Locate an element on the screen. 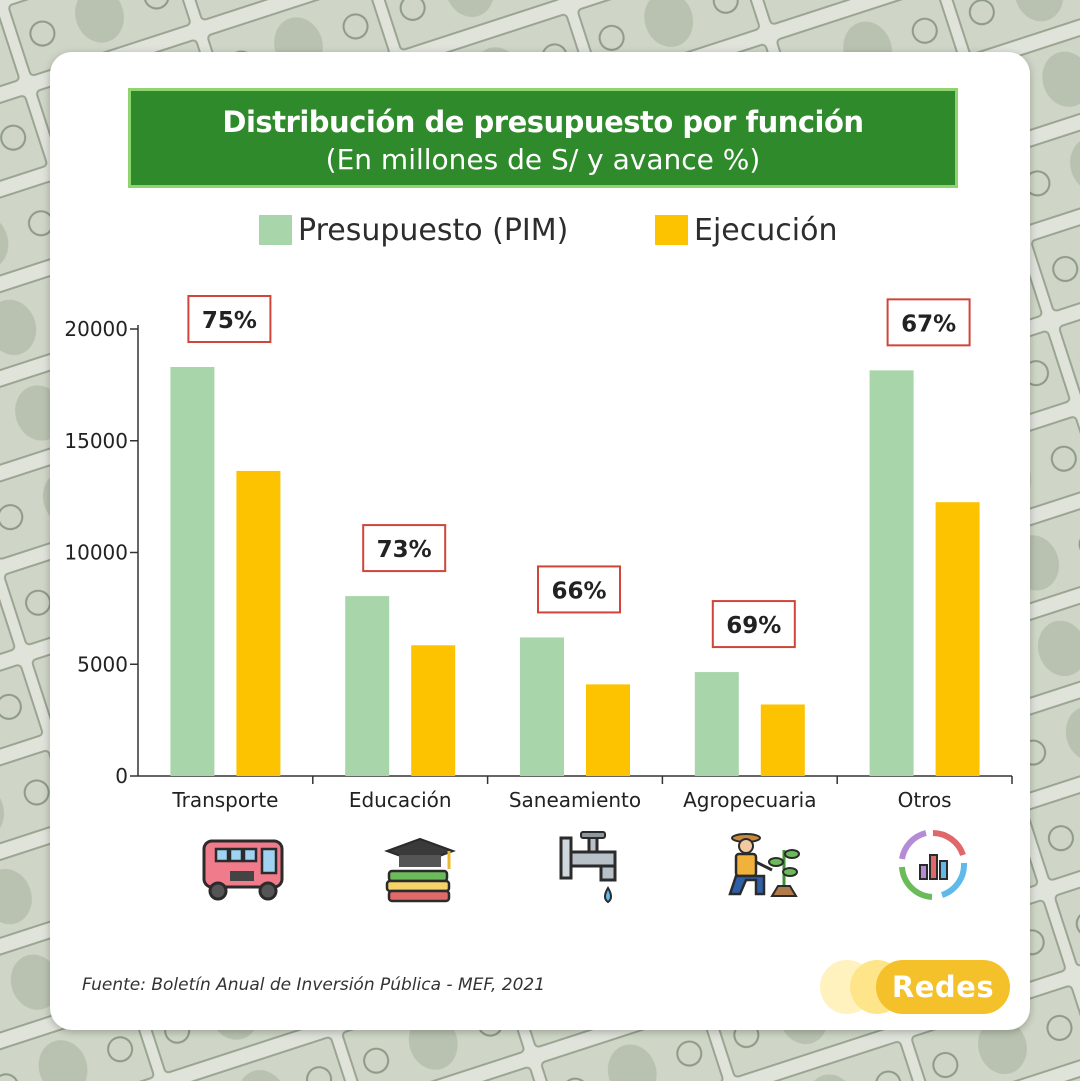 This screenshot has height=1081, width=1080. category-label: Educación is located at coordinates (400, 800).